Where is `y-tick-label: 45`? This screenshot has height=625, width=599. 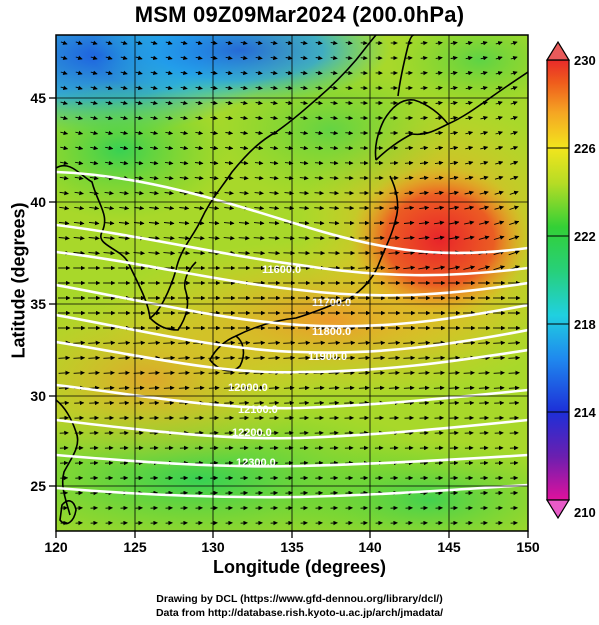 y-tick-label: 45 is located at coordinates (38, 98).